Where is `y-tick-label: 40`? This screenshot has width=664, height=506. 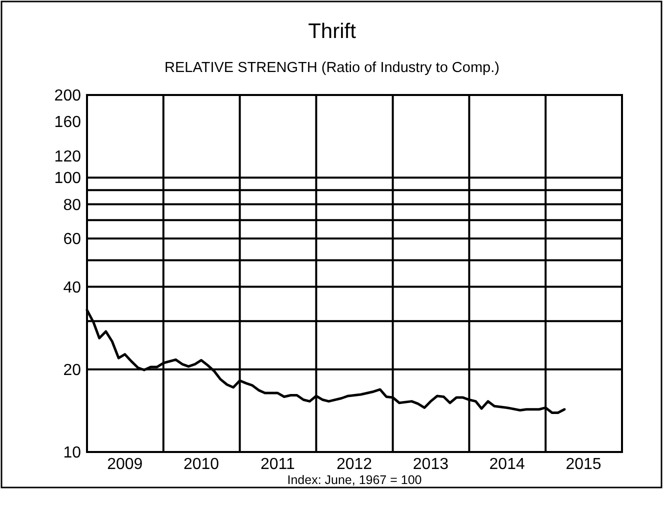
y-tick-label: 40 is located at coordinates (72, 287).